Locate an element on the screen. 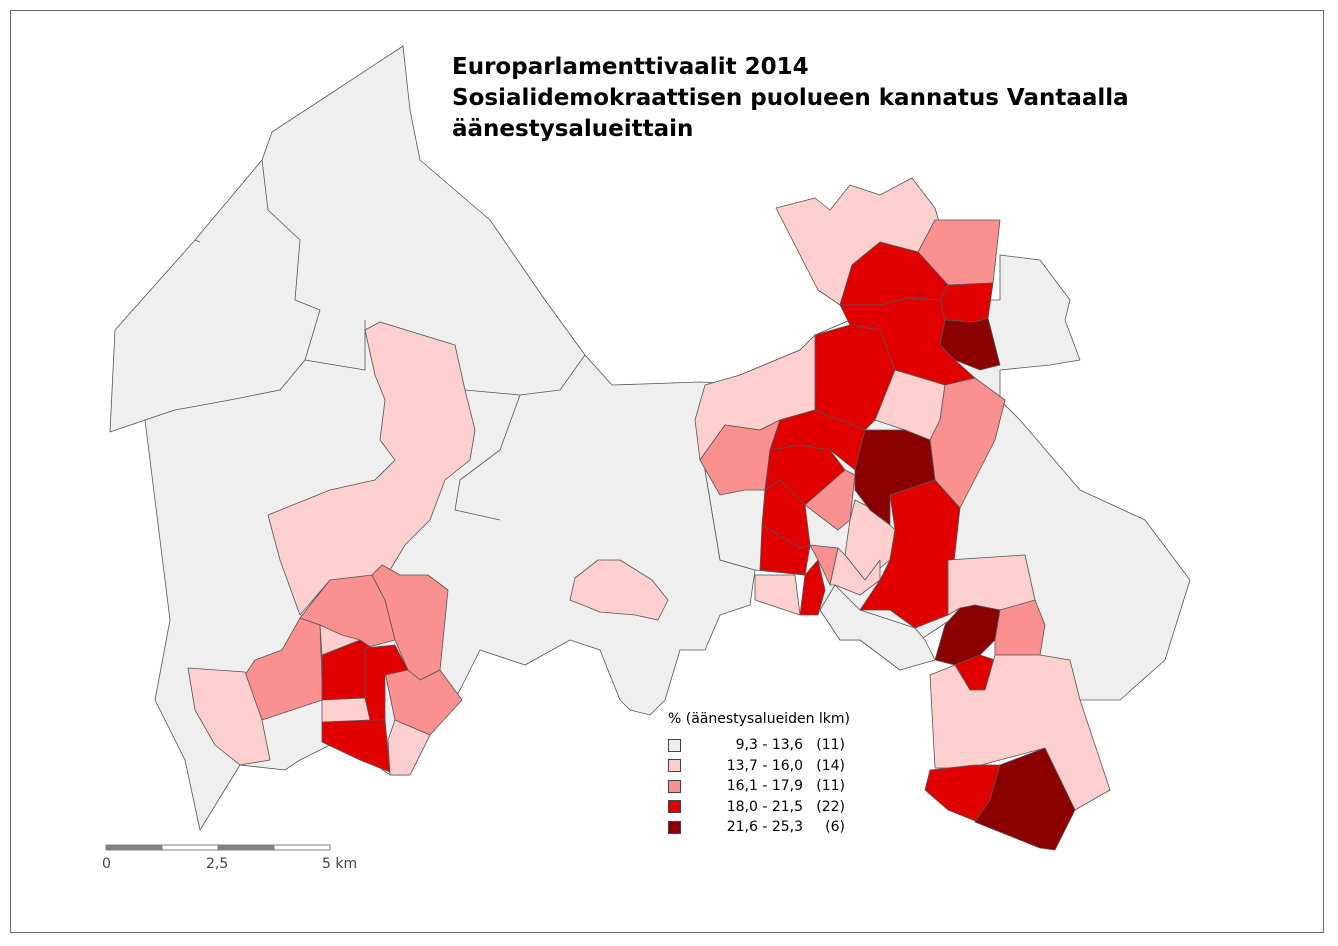 The image size is (1338, 946). scale-label-5km: 5 km is located at coordinates (340, 864).